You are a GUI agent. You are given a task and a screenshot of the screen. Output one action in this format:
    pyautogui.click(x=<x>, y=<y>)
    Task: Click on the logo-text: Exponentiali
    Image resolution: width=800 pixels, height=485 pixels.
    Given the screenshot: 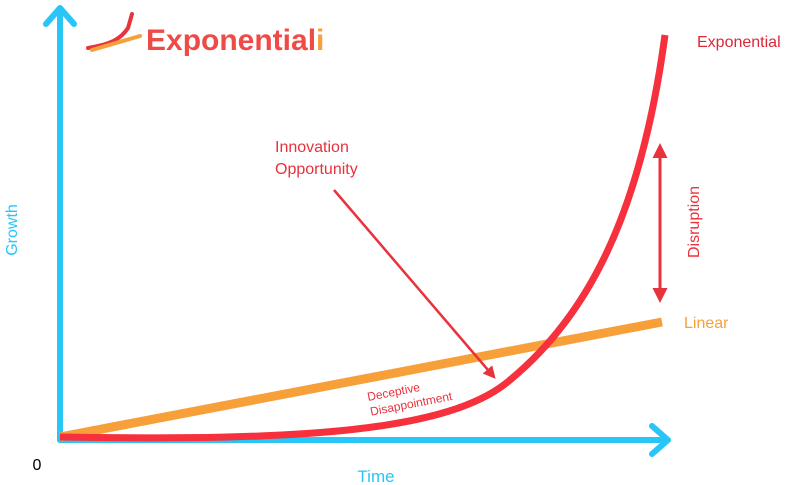 What is the action you would take?
    pyautogui.click(x=235, y=40)
    